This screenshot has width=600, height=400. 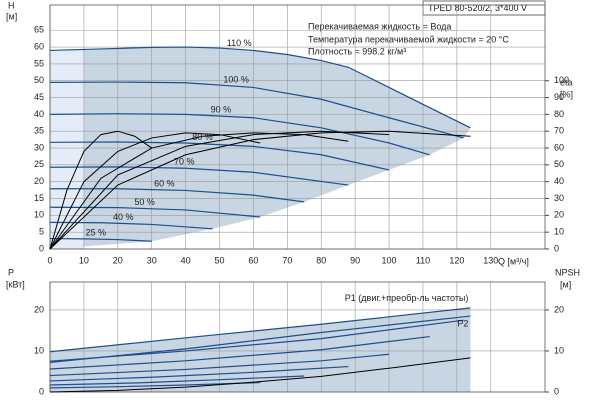 What do you see at coordinates (559, 147) in the screenshot?
I see `y2-tick-label: 60` at bounding box center [559, 147].